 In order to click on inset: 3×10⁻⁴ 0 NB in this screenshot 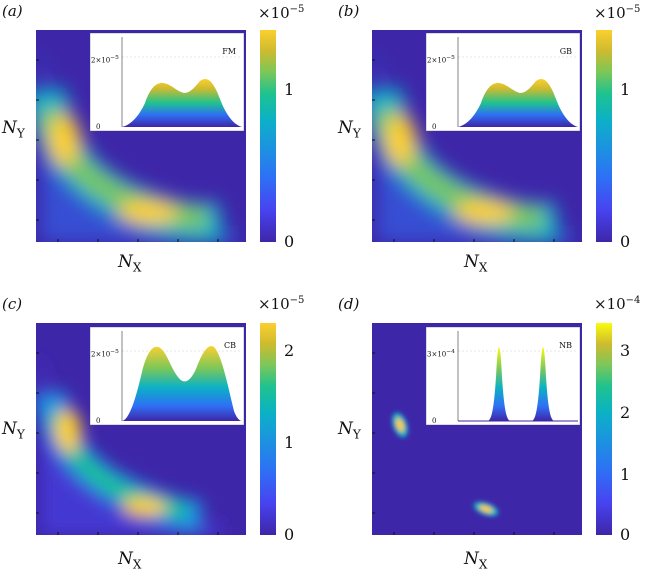, I will do `click(503, 376)`.